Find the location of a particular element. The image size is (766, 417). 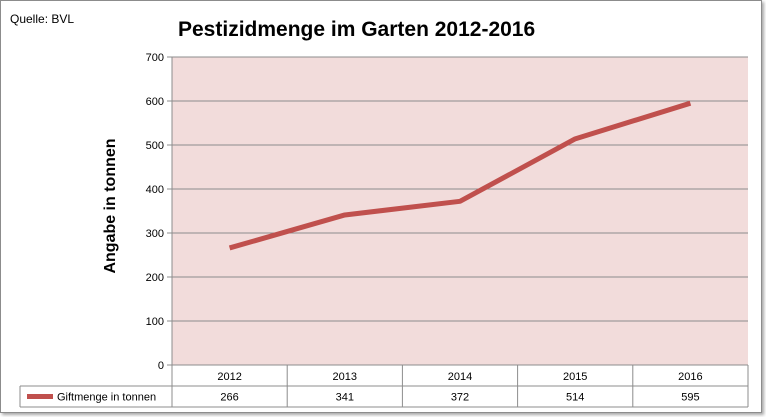

chart-title: Pestizidmenge im Garten 2012-2016 is located at coordinates (357, 29).